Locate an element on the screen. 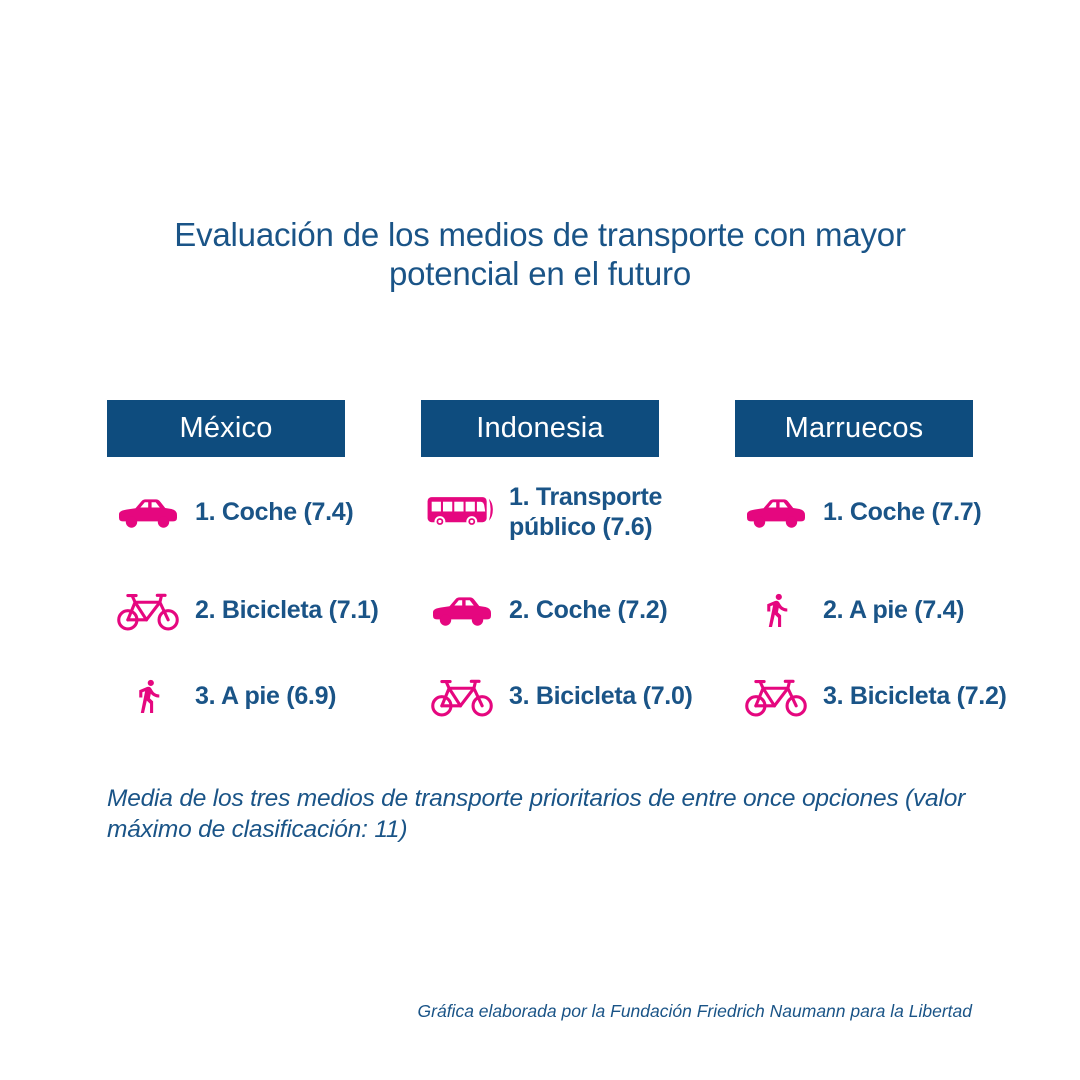  transport-row: 1. Coche (7.4) is located at coordinates (245, 512).